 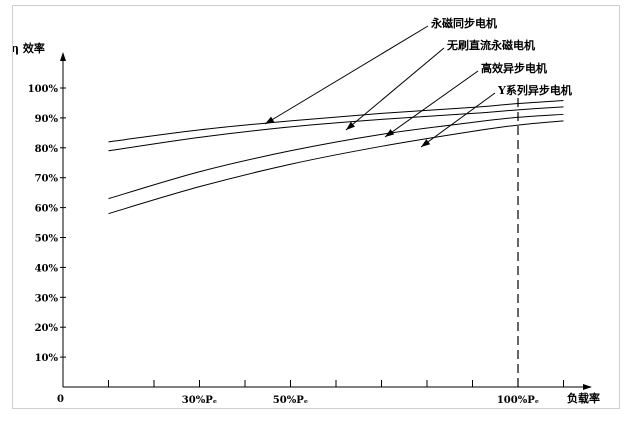 What do you see at coordinates (47, 268) in the screenshot?
I see `y-tick-label: 40%` at bounding box center [47, 268].